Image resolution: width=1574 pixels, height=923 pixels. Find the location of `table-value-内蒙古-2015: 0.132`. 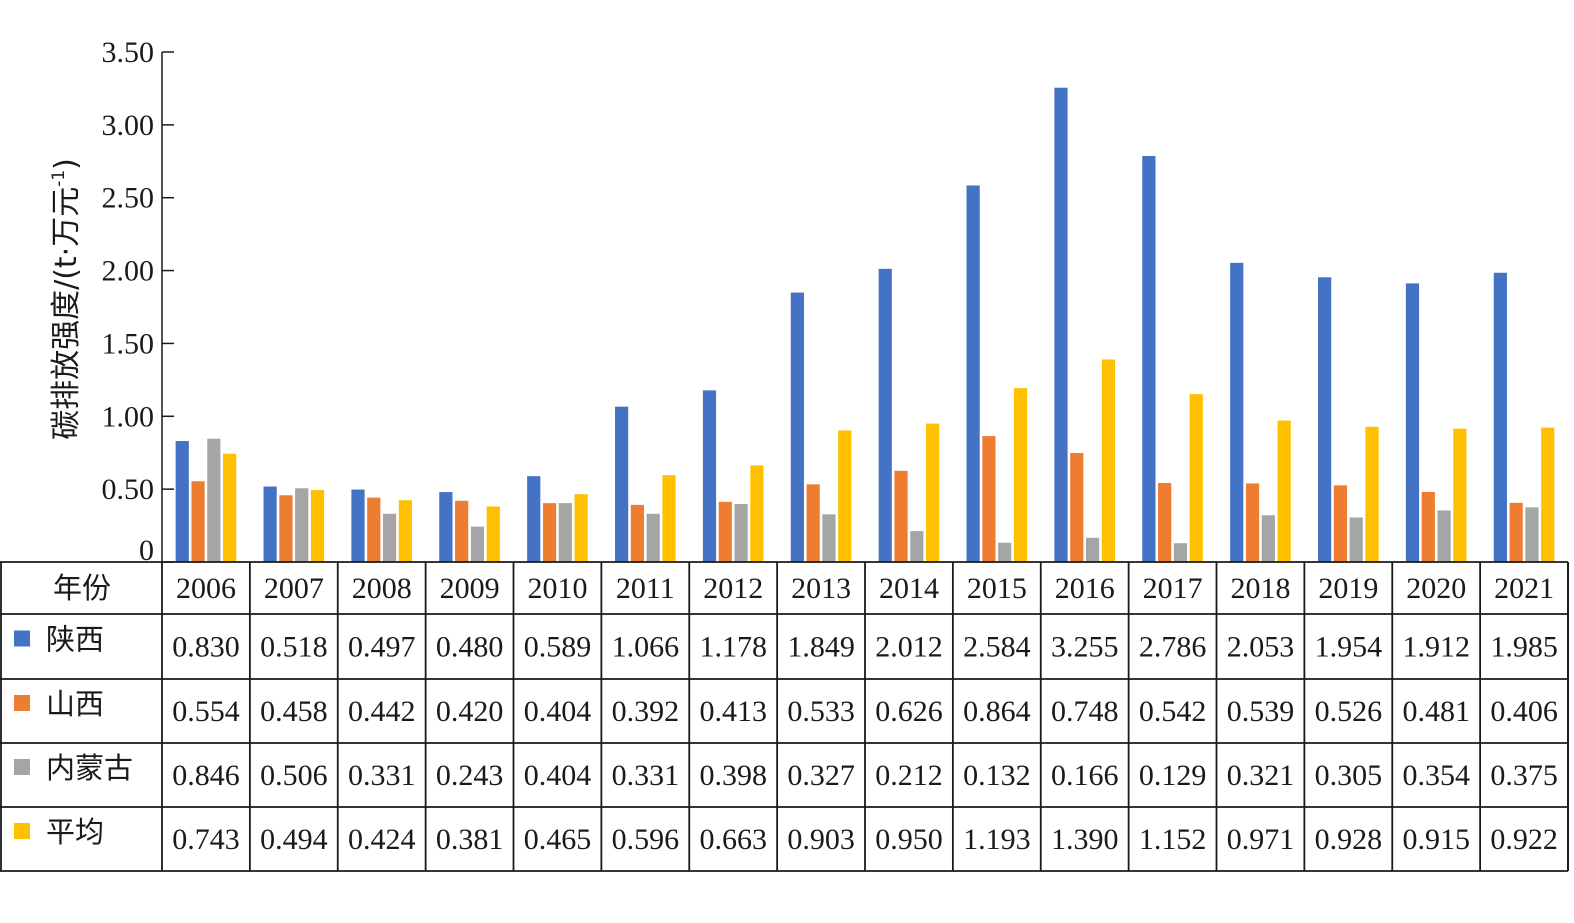

table-value-内蒙古-2015: 0.132 is located at coordinates (997, 775).